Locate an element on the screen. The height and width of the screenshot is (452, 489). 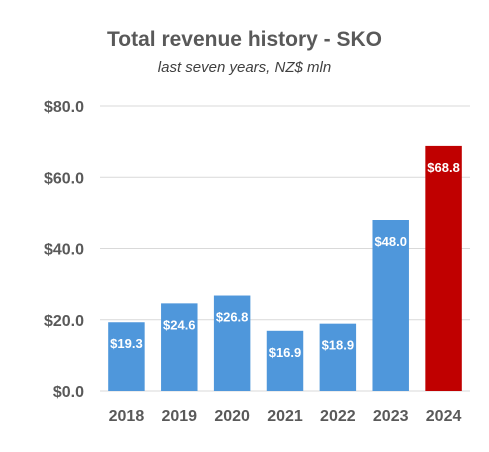
bar-2018 is located at coordinates (126, 356).